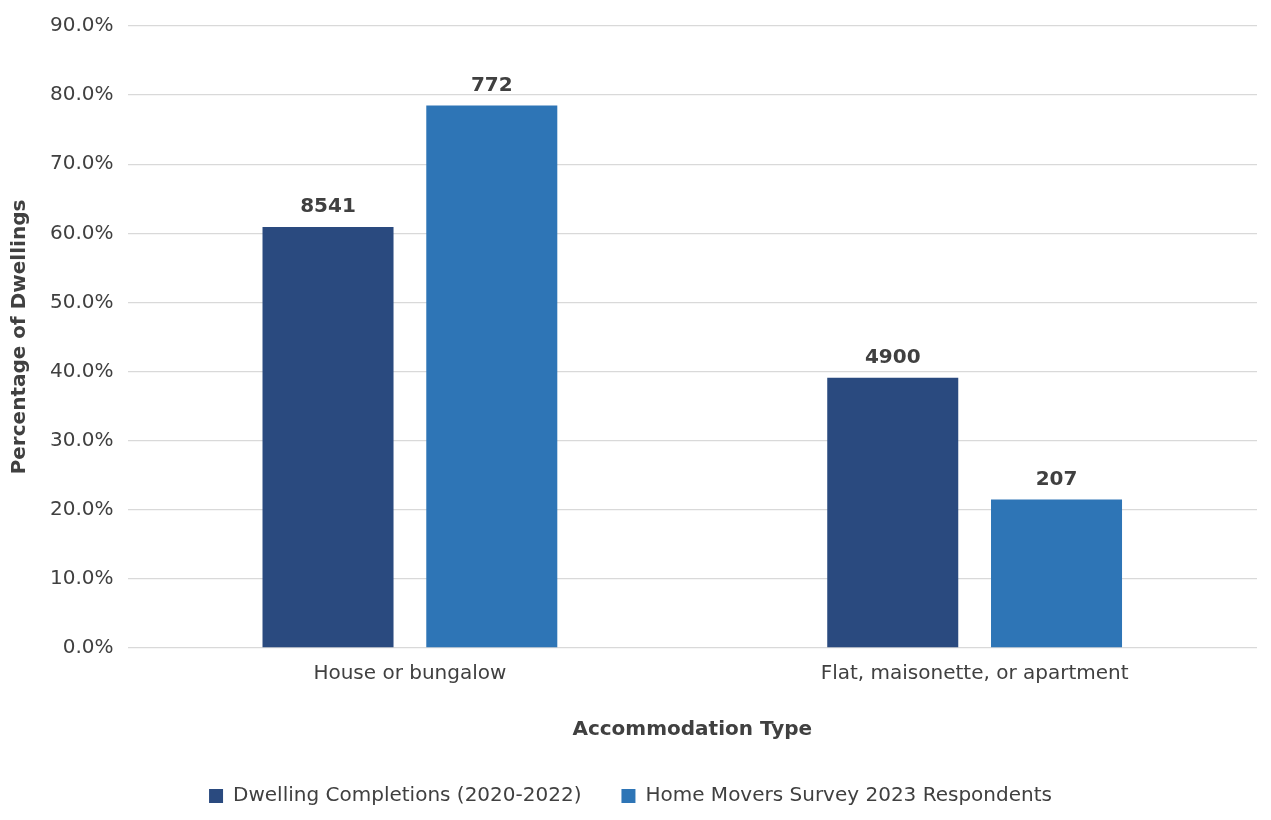 This screenshot has height=820, width=1271. What do you see at coordinates (848, 794) in the screenshot?
I see `legend-label: Home Movers Survey 2023 Respondents` at bounding box center [848, 794].